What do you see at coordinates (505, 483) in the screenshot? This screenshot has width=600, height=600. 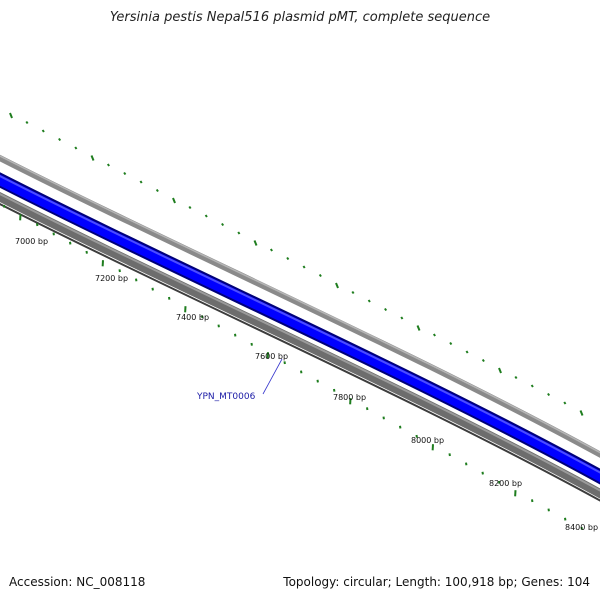 I see `ruler-tick-label: 8200 bp` at bounding box center [505, 483].